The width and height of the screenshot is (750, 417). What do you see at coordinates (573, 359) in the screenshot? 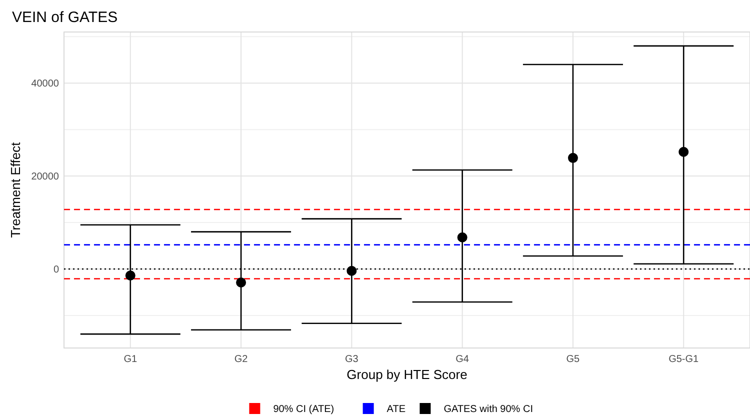
I see `x-tick-label: G5` at bounding box center [573, 359].